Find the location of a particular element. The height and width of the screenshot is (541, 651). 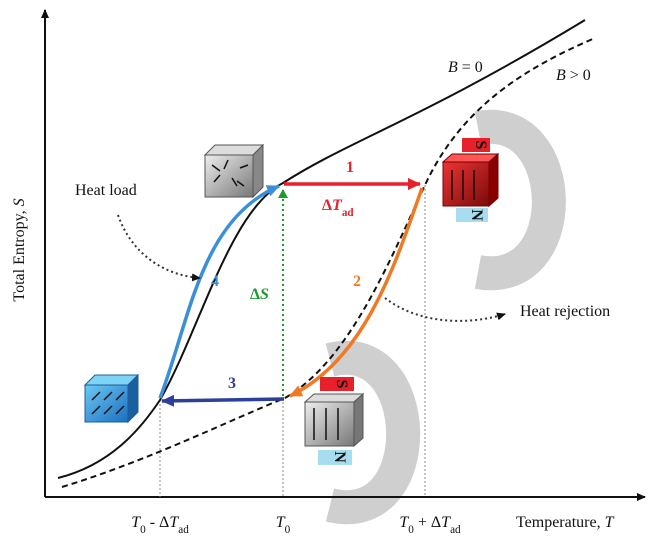

curve-label: B = 0 is located at coordinates (465, 67).